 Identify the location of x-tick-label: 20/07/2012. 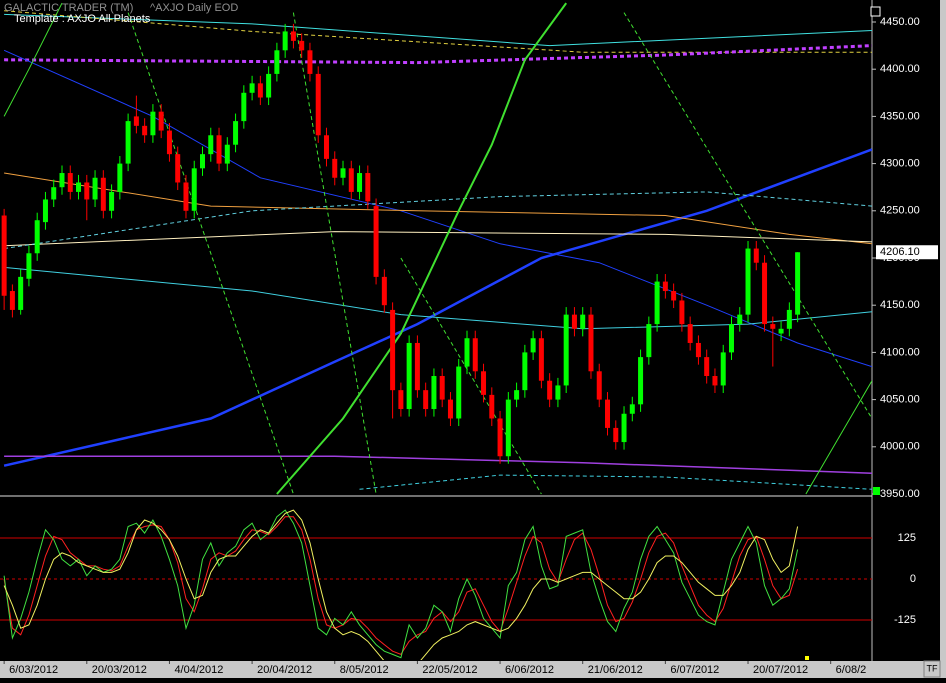
(780, 670).